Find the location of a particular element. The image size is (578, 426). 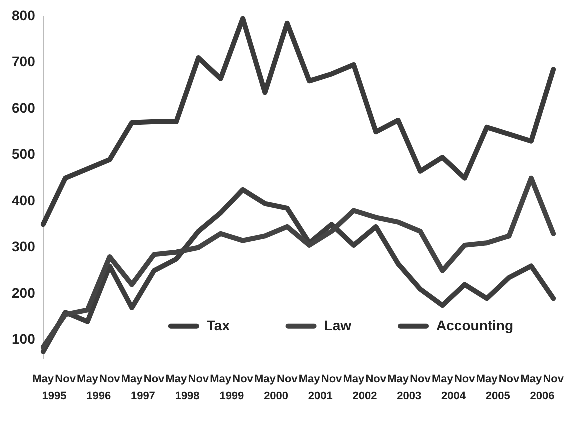

text: 1998 is located at coordinates (187, 396).